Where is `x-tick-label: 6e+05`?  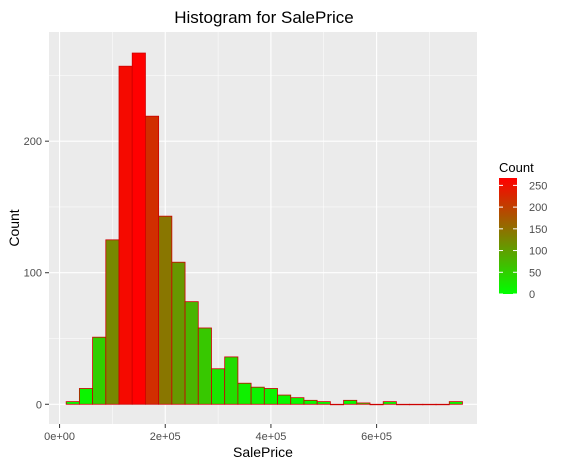 x-tick-label: 6e+05 is located at coordinates (376, 437).